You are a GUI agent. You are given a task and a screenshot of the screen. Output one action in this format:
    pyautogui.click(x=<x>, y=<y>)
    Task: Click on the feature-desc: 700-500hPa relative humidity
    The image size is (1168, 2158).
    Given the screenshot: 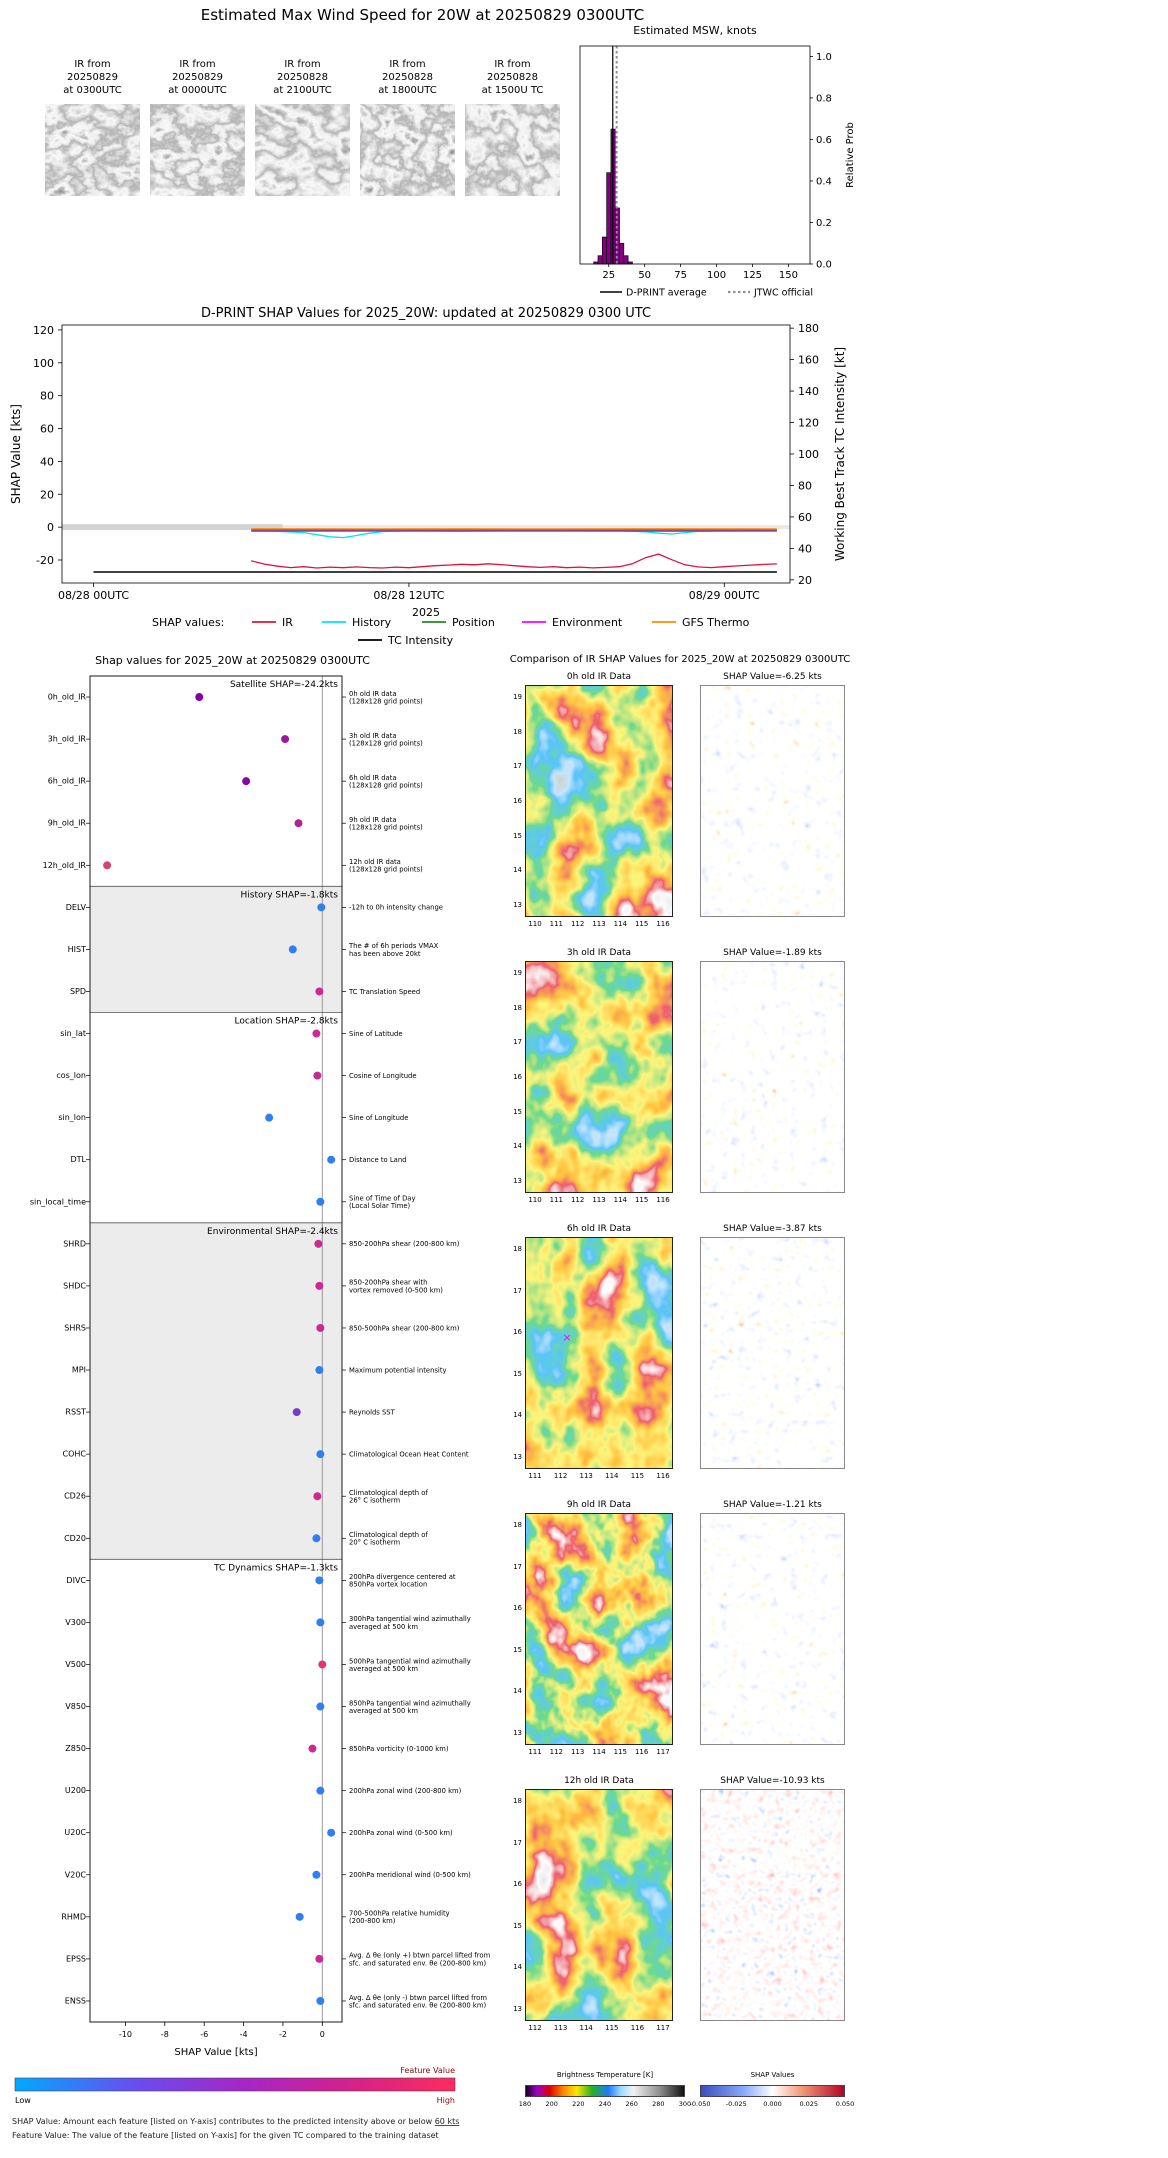 What is the action you would take?
    pyautogui.click(x=399, y=1914)
    